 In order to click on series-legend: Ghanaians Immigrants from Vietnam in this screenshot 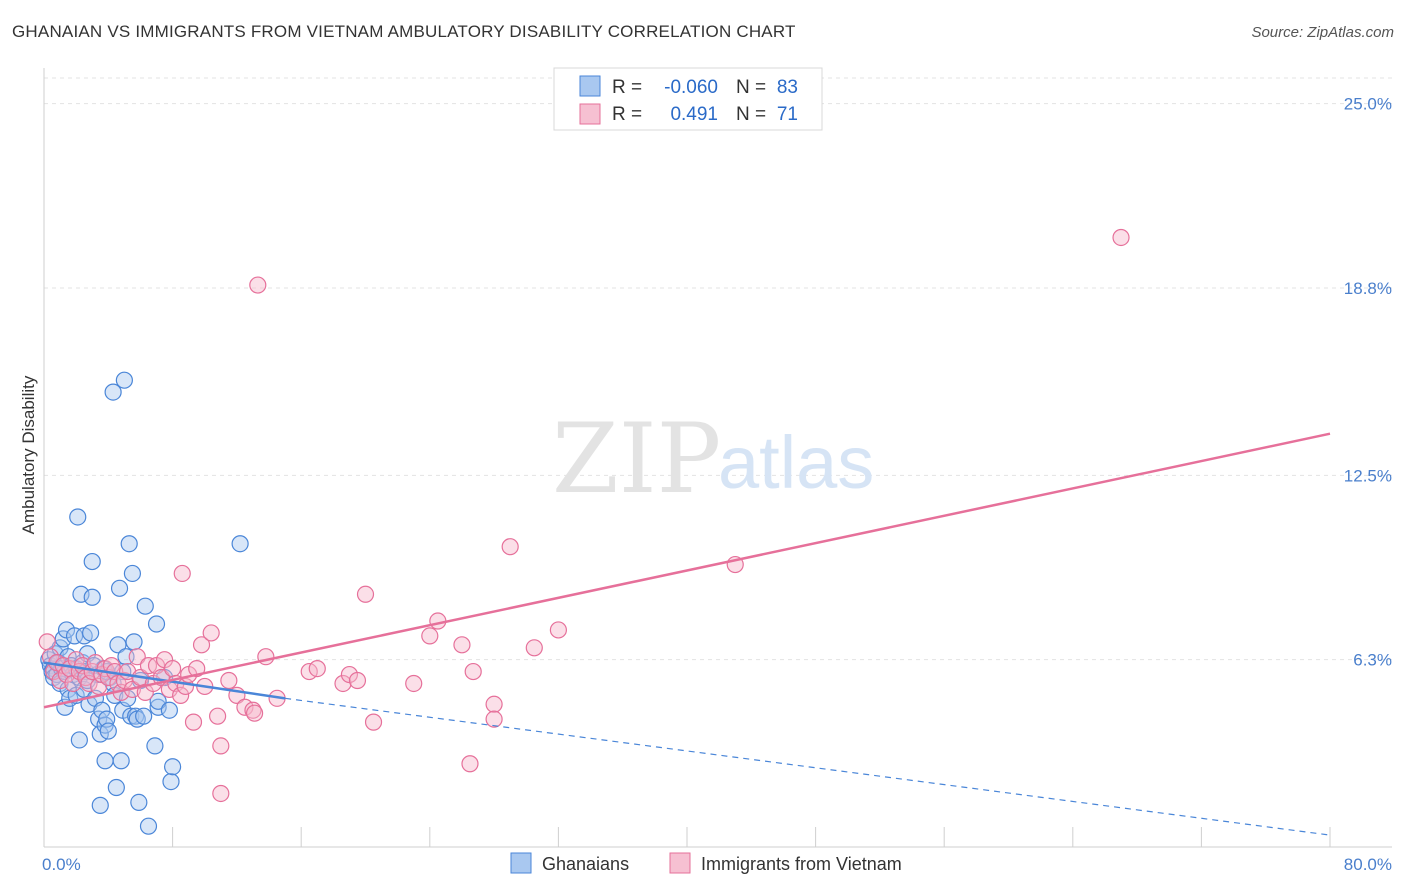, I will do `click(706, 863)`.